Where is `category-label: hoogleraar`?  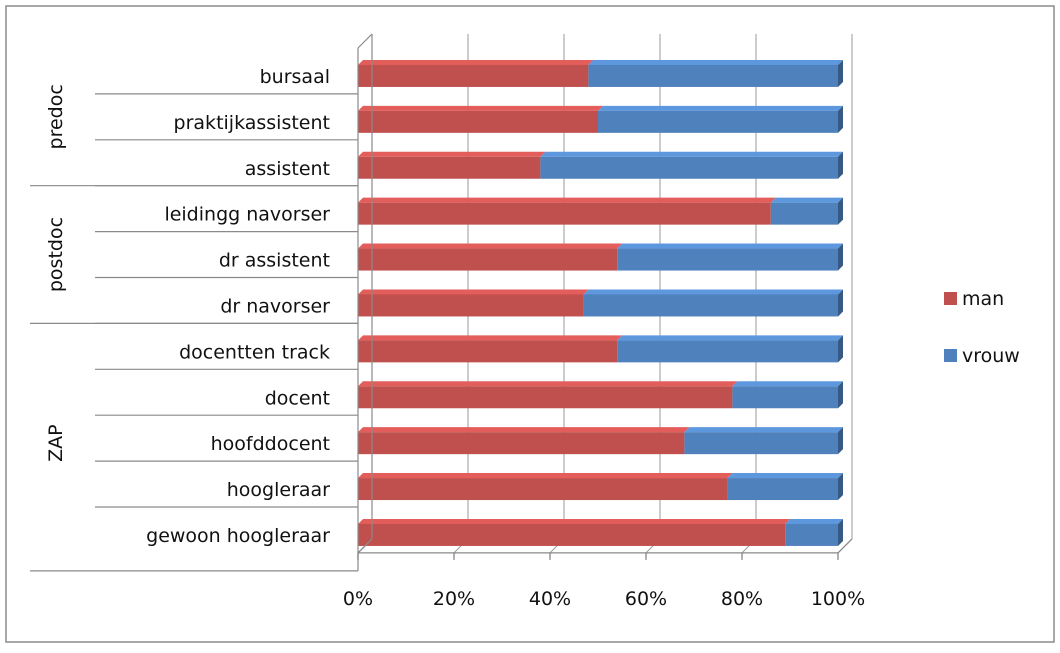 category-label: hoogleraar is located at coordinates (278, 490).